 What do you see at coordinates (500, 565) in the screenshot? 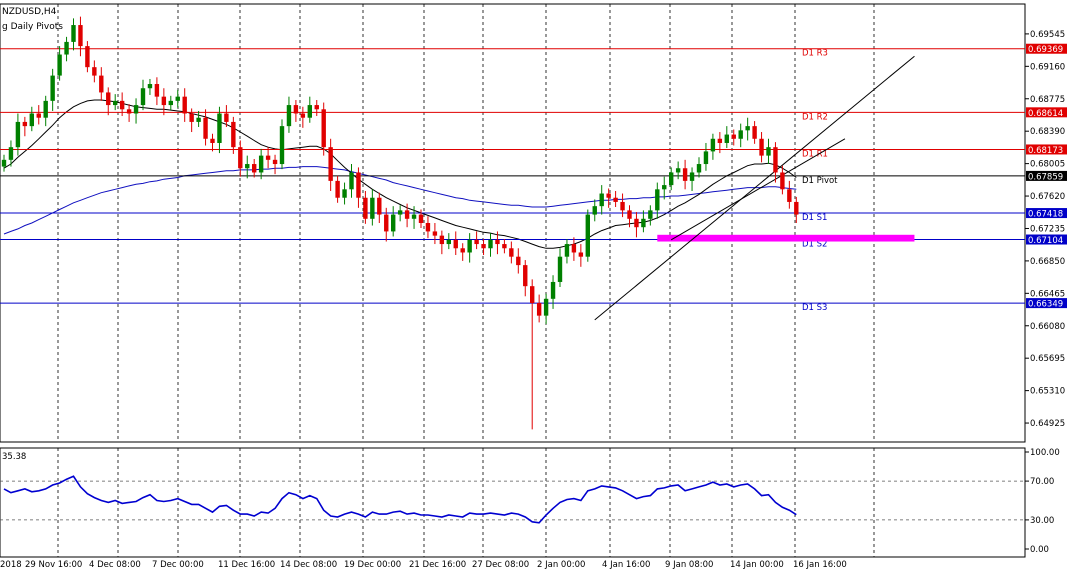
I see `time-axis-label: 27 Dec 08:00` at bounding box center [500, 565].